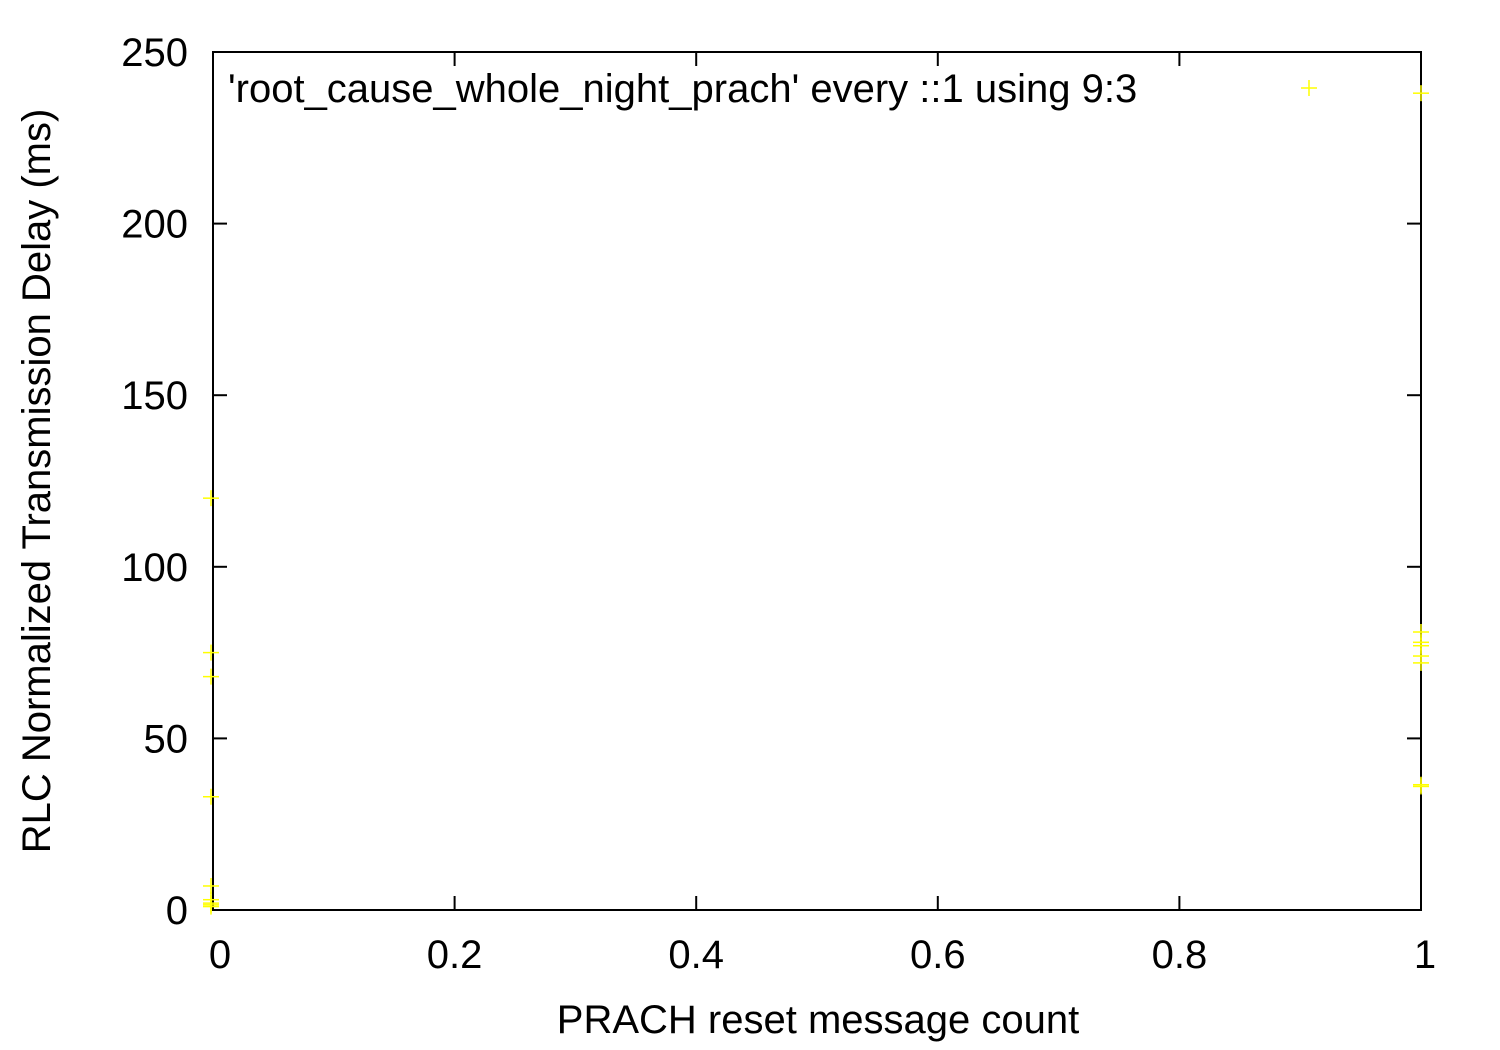 The height and width of the screenshot is (1050, 1500). I want to click on y-tick-label: 100, so click(154, 568).